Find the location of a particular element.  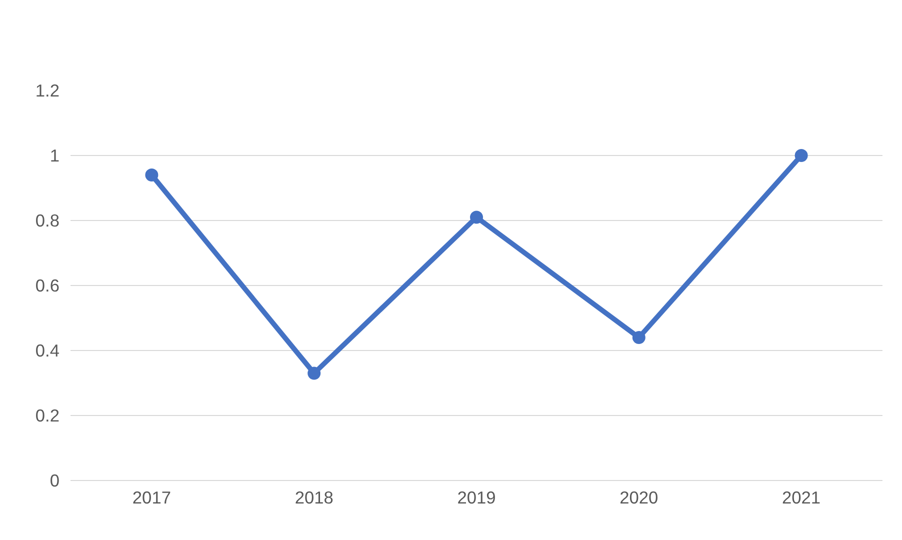

y-tick-label: 0.8 is located at coordinates (47, 220).